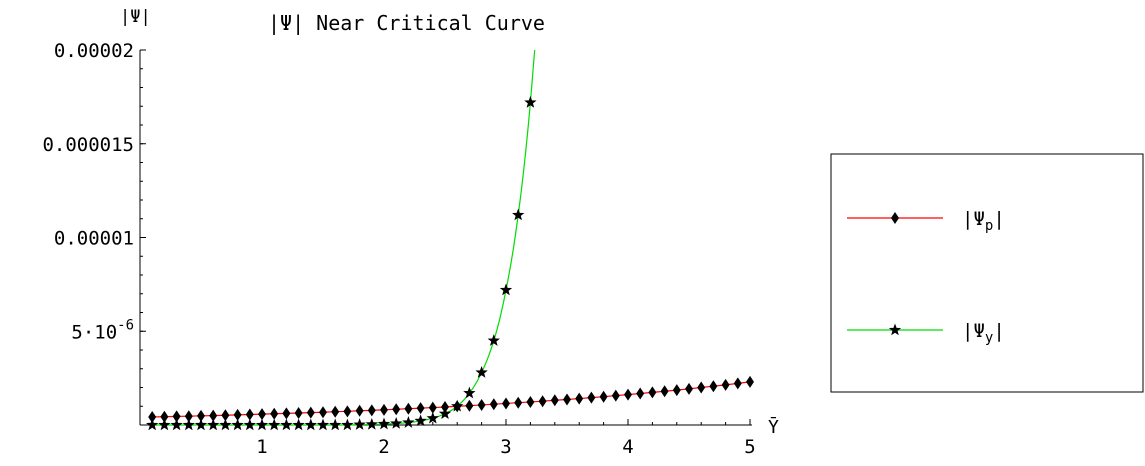 This screenshot has height=466, width=1145. What do you see at coordinates (627, 447) in the screenshot?
I see `x-tick-label: 4` at bounding box center [627, 447].